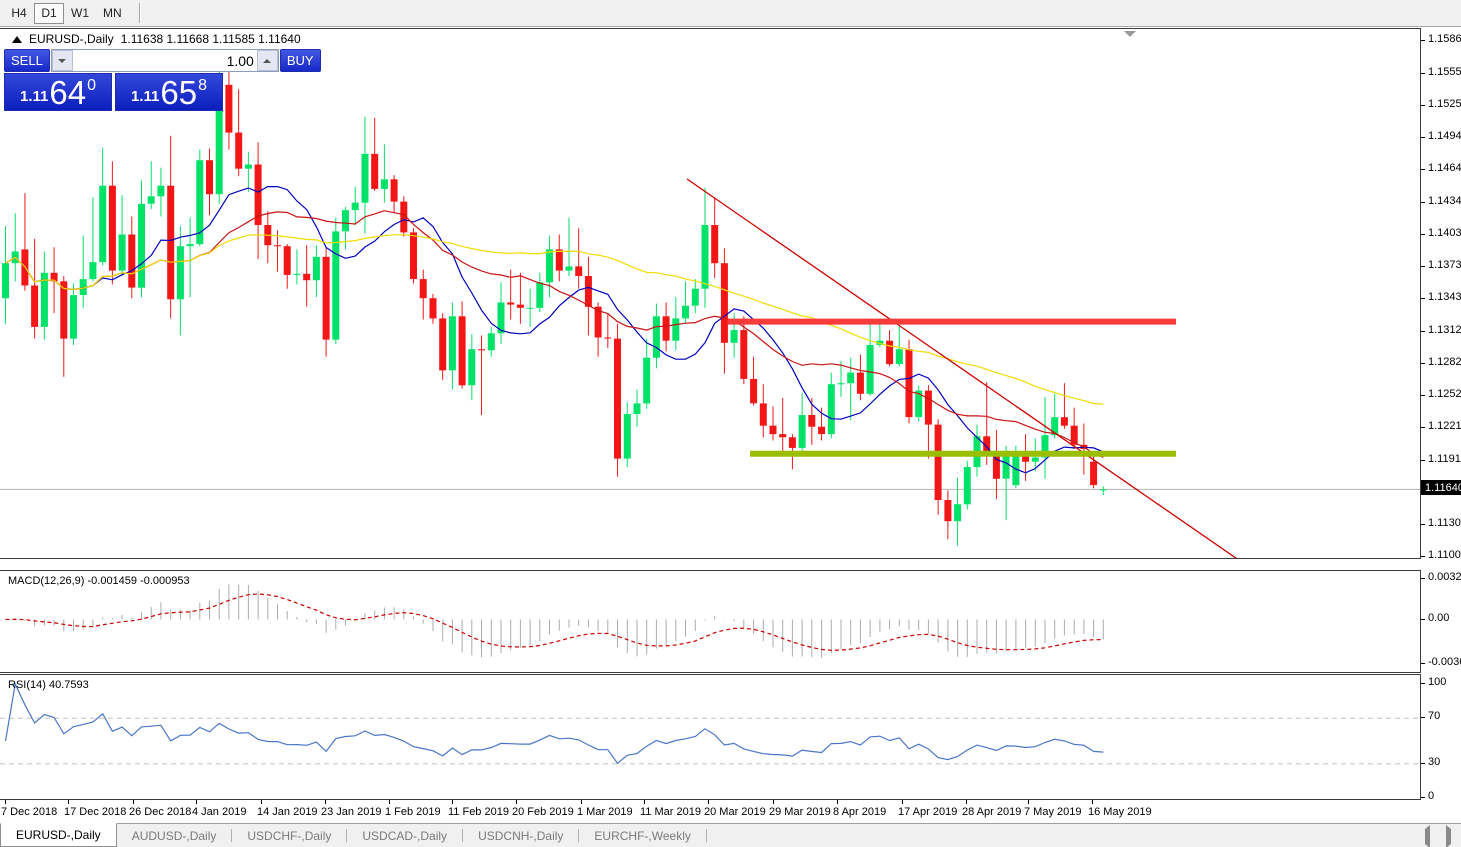 The image size is (1461, 847). I want to click on buy-price-big: 65, so click(179, 92).